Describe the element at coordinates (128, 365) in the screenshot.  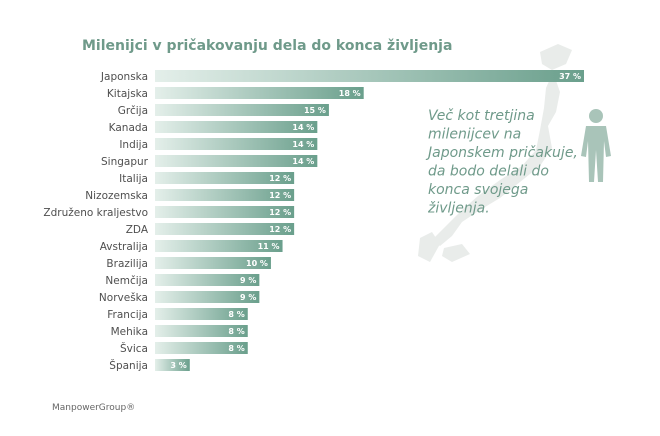
I see `category-label: Španija` at that location.